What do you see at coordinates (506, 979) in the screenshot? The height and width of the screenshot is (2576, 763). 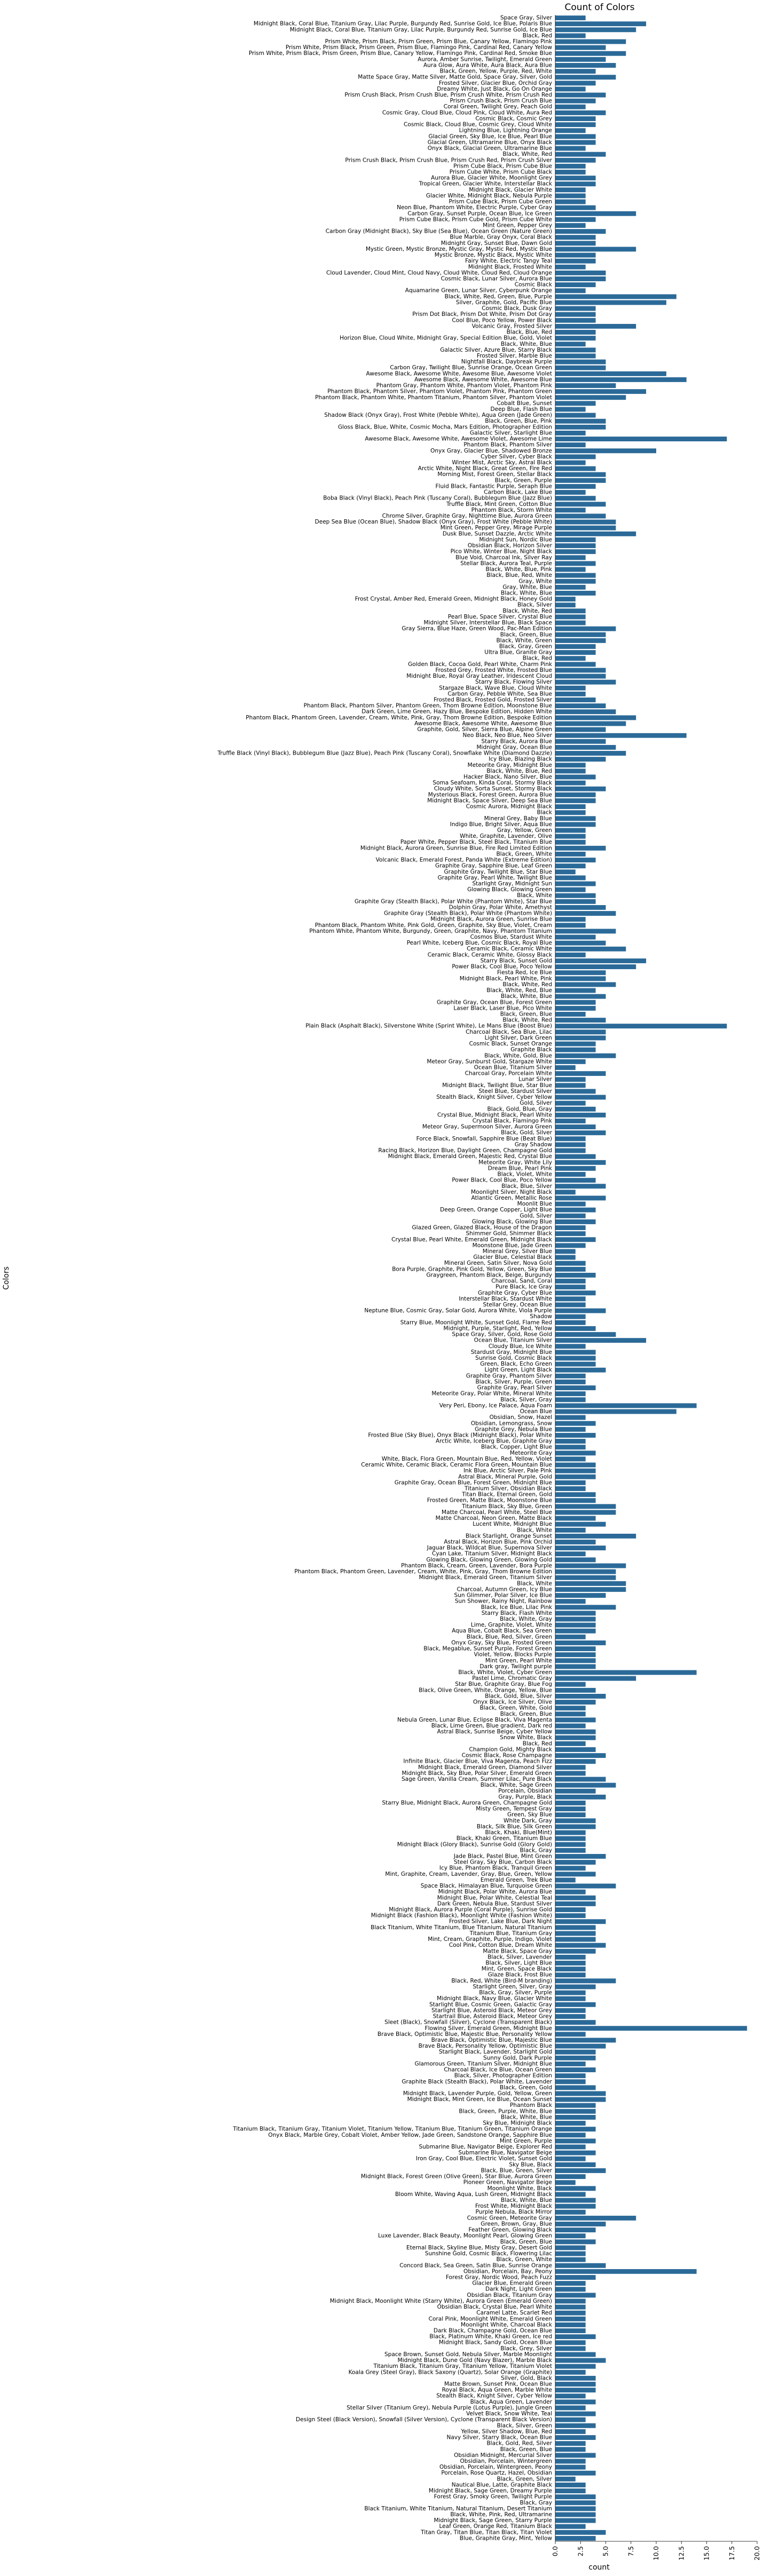 I see `y-tick-label: Midnight Black, Pearl White, Pink` at bounding box center [506, 979].